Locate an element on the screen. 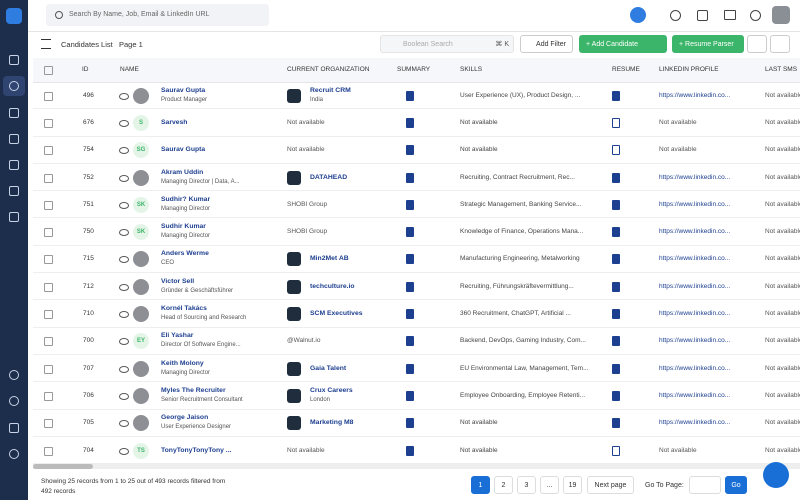 This screenshot has height=500, width=800. select-all is located at coordinates (48, 70).